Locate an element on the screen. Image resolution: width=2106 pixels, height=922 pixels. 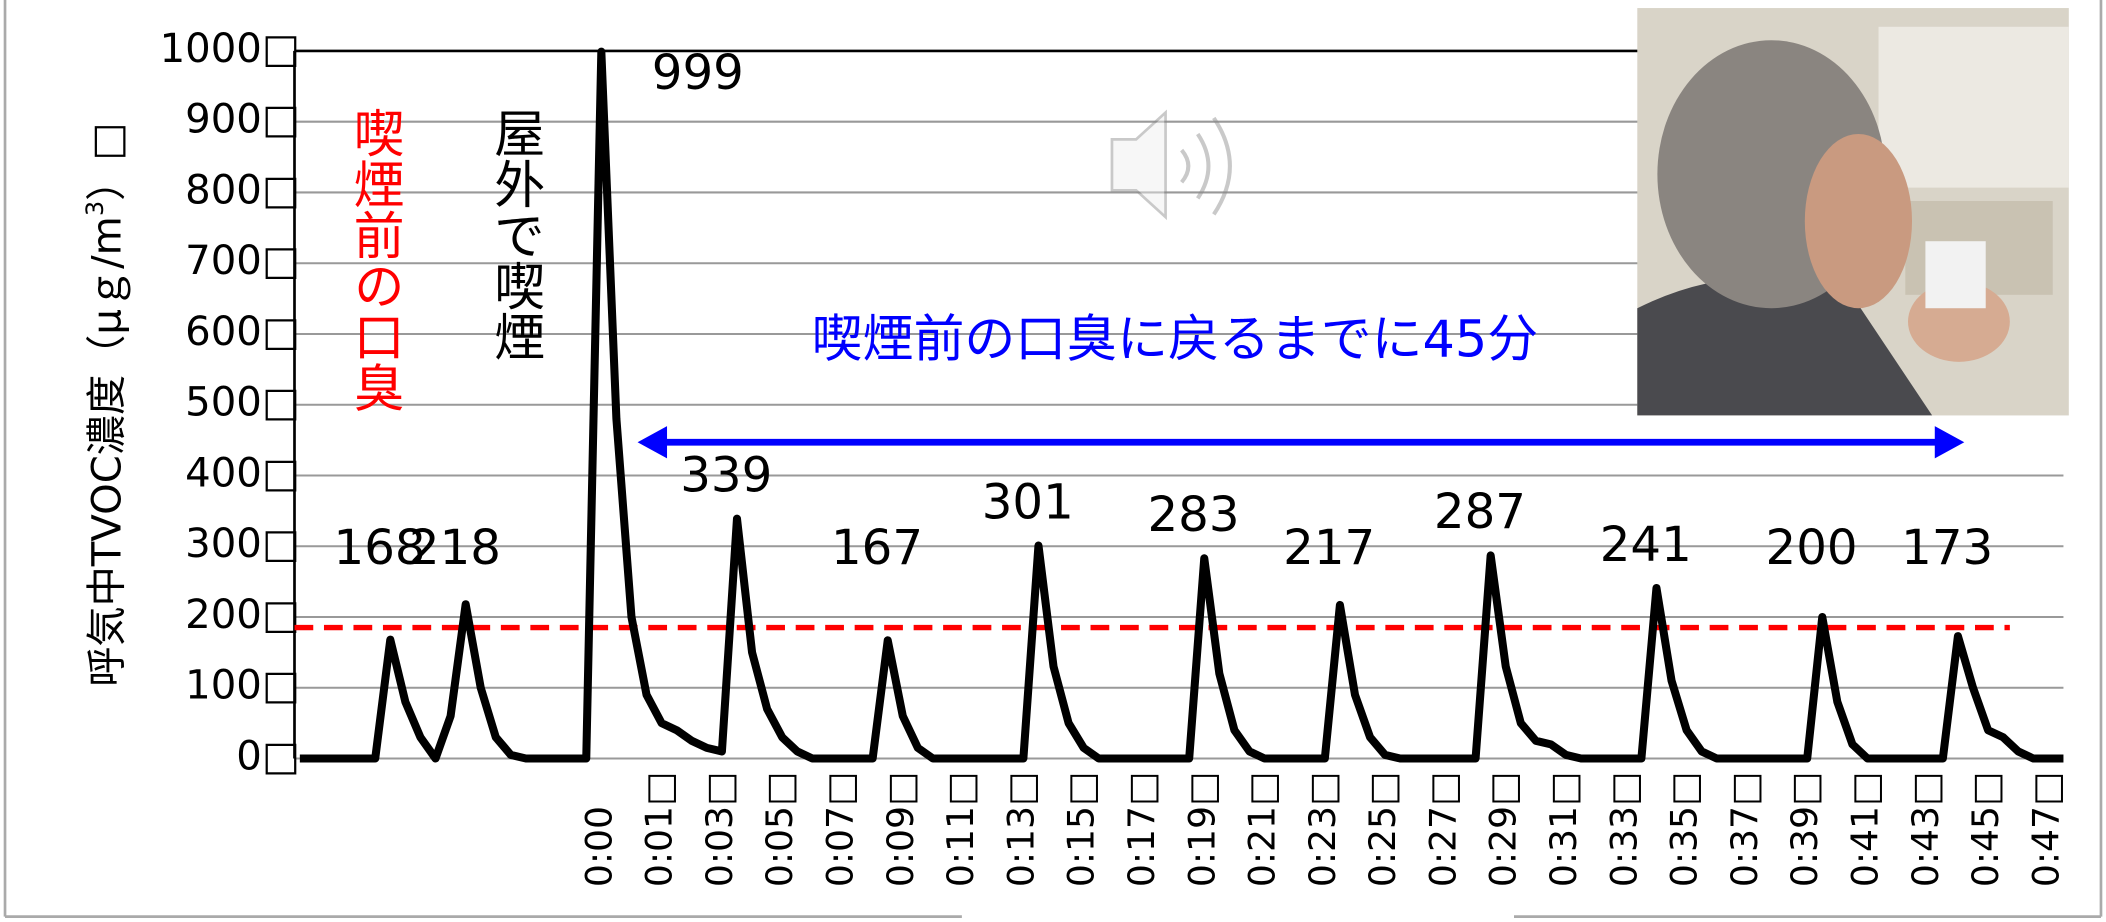
x-tick-label: 0:41□ is located at coordinates (1864, 829).